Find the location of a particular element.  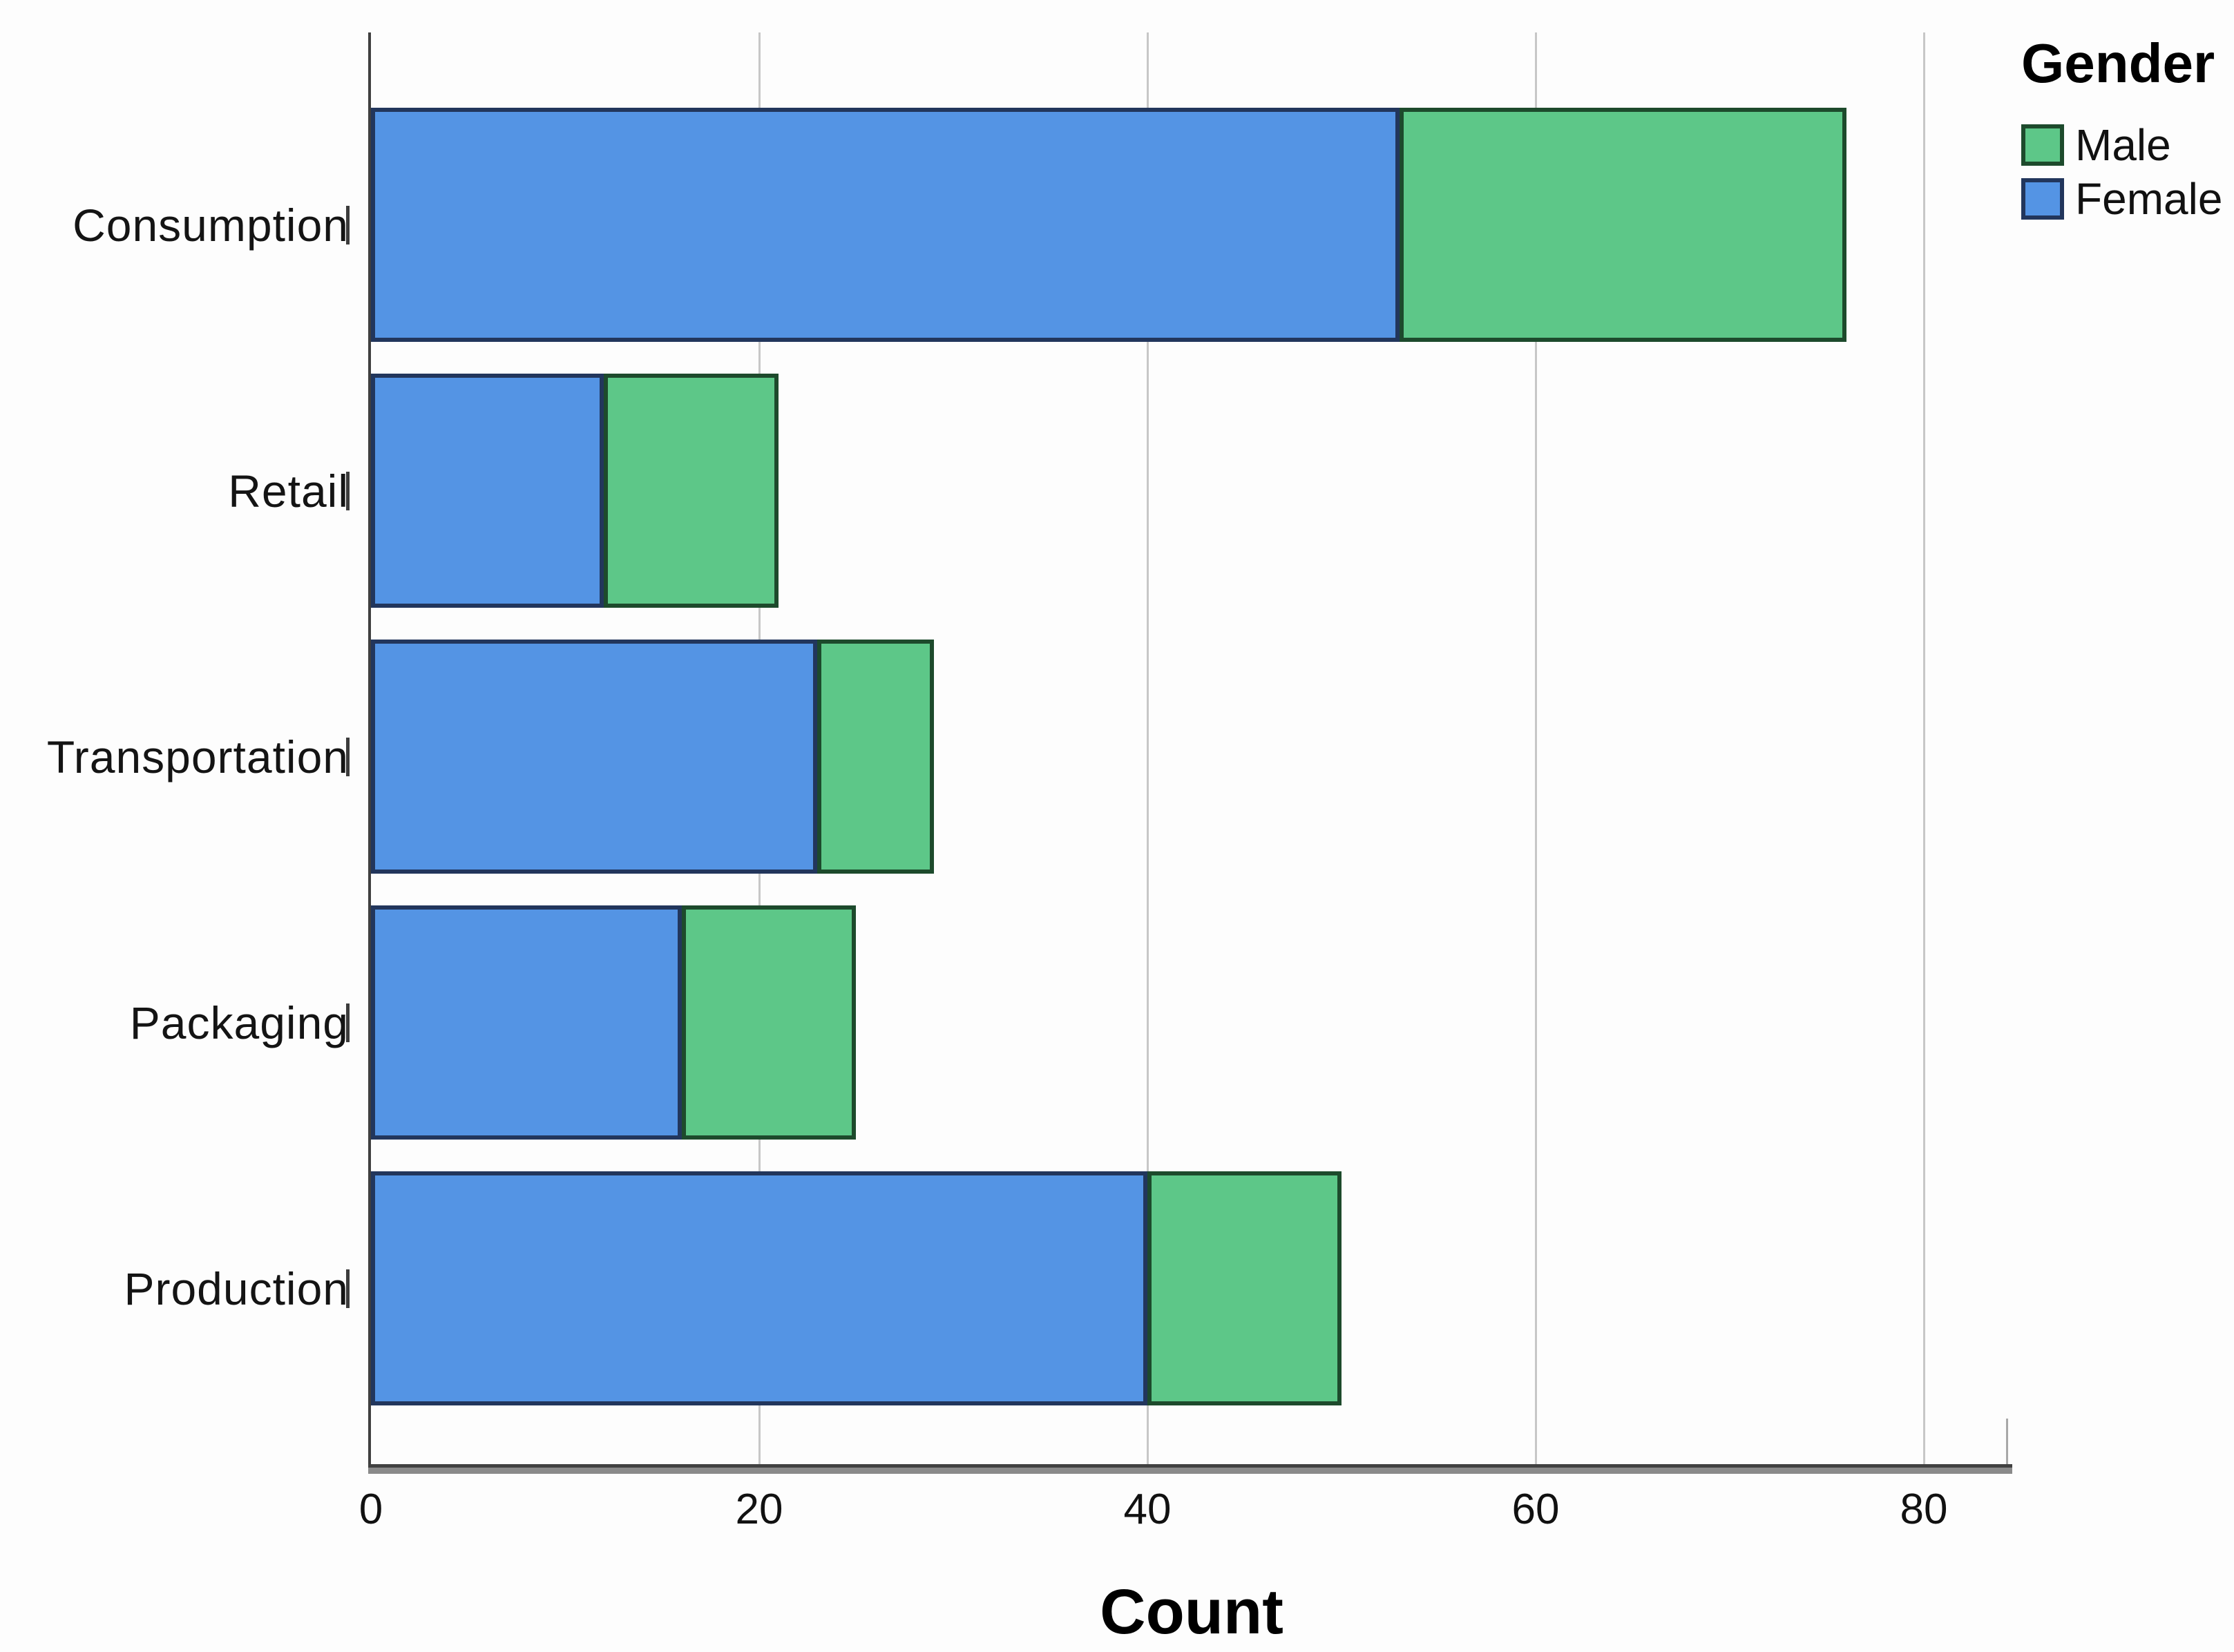

category-label-packaging: Packaging is located at coordinates (239, 1022).